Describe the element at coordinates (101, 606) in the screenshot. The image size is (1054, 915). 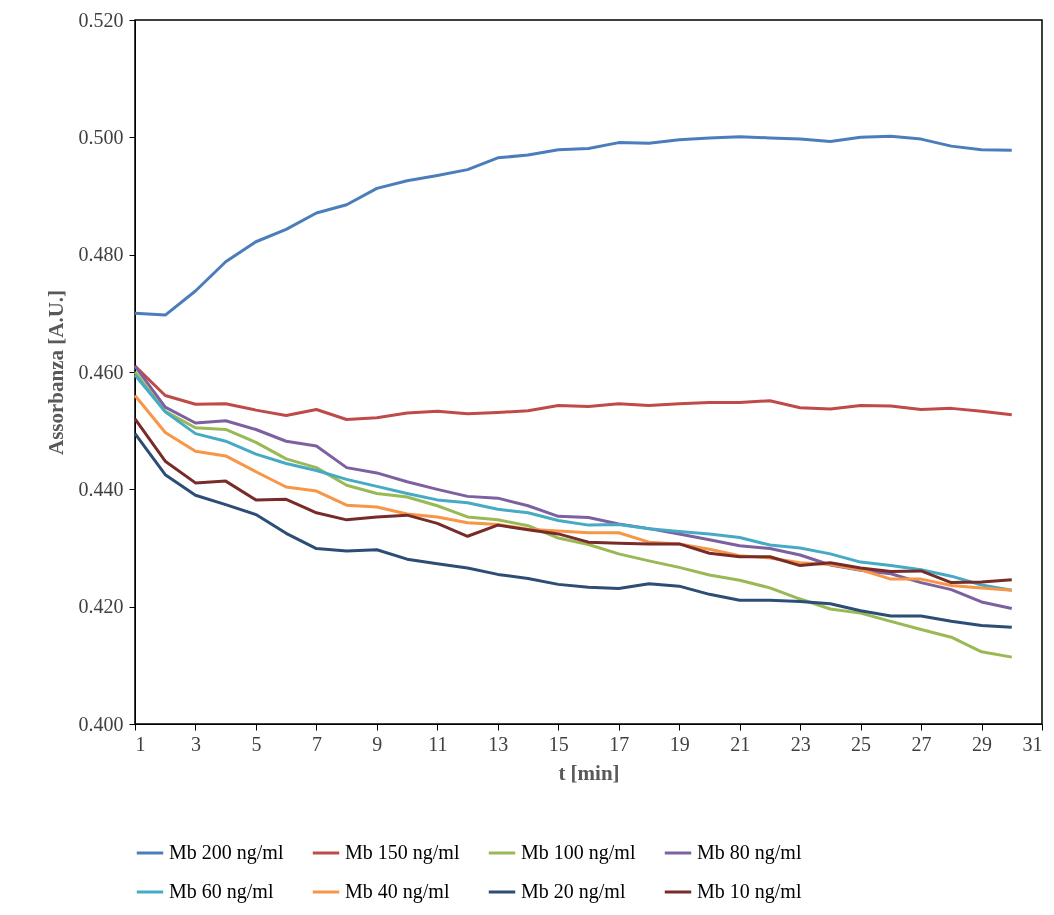
I see `y-tick-label: 0.420` at that location.